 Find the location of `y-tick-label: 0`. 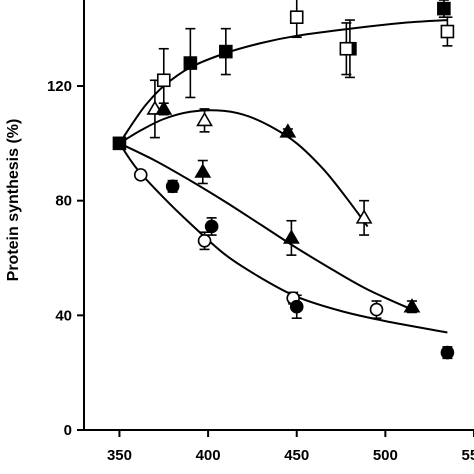

y-tick-label: 0 is located at coordinates (68, 430).